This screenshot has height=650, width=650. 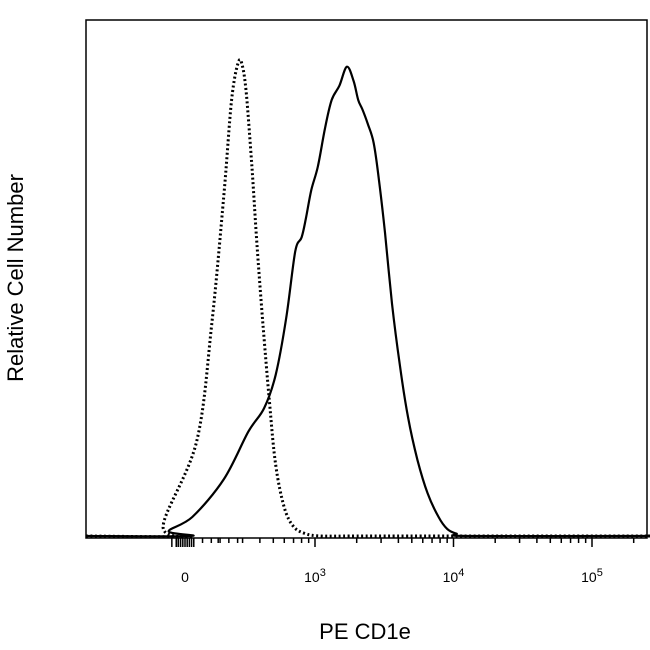 I want to click on y-axis-label: Relative Cell Number, so click(x=15, y=278).